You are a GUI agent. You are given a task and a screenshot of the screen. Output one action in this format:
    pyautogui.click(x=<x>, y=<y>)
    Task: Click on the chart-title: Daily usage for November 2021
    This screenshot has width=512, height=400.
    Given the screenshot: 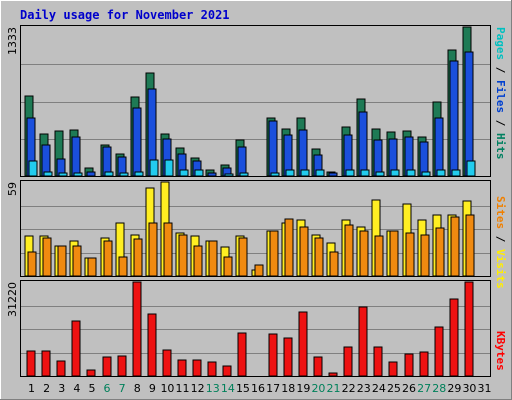 What is the action you would take?
    pyautogui.click(x=125, y=15)
    